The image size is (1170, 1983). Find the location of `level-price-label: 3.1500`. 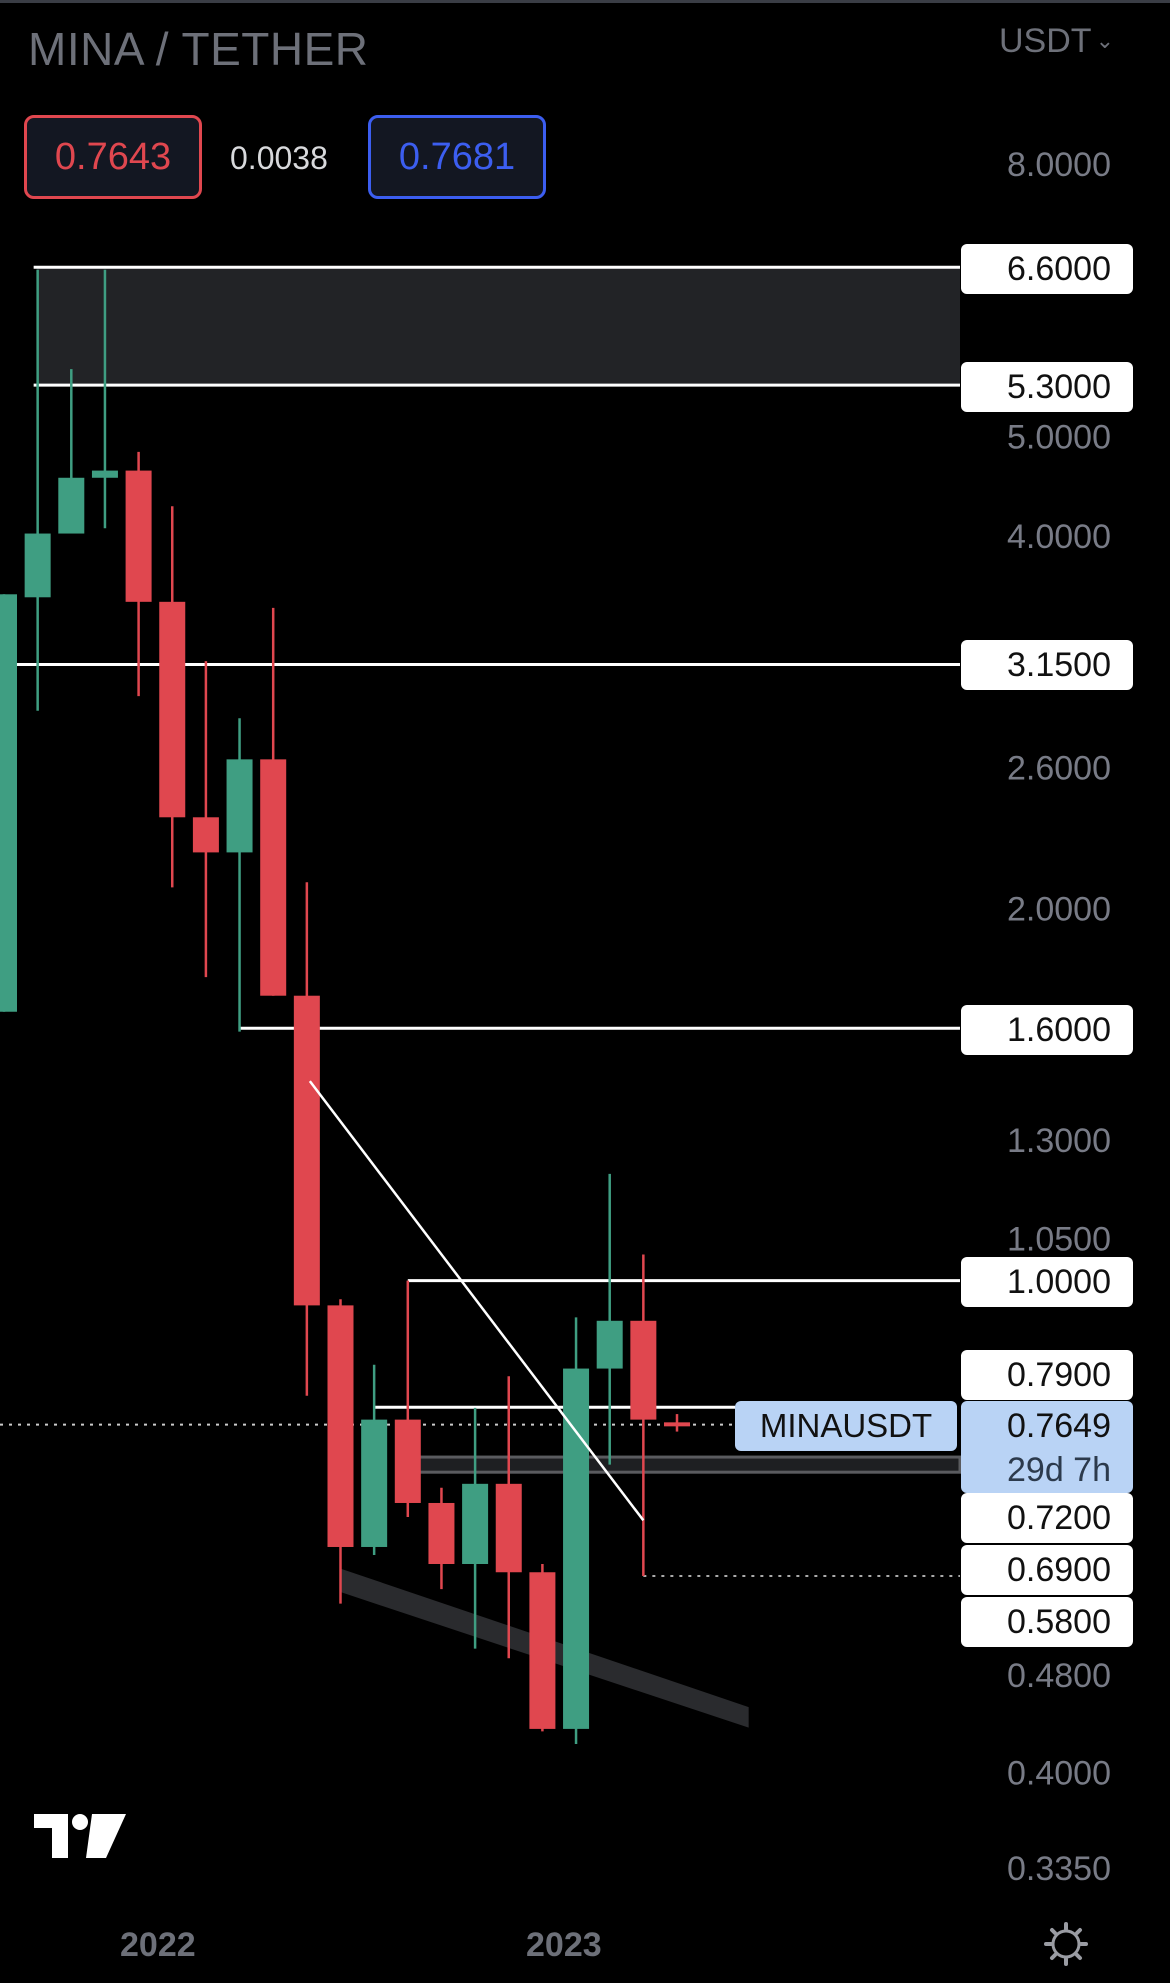

level-price-label: 3.1500 is located at coordinates (1047, 665).